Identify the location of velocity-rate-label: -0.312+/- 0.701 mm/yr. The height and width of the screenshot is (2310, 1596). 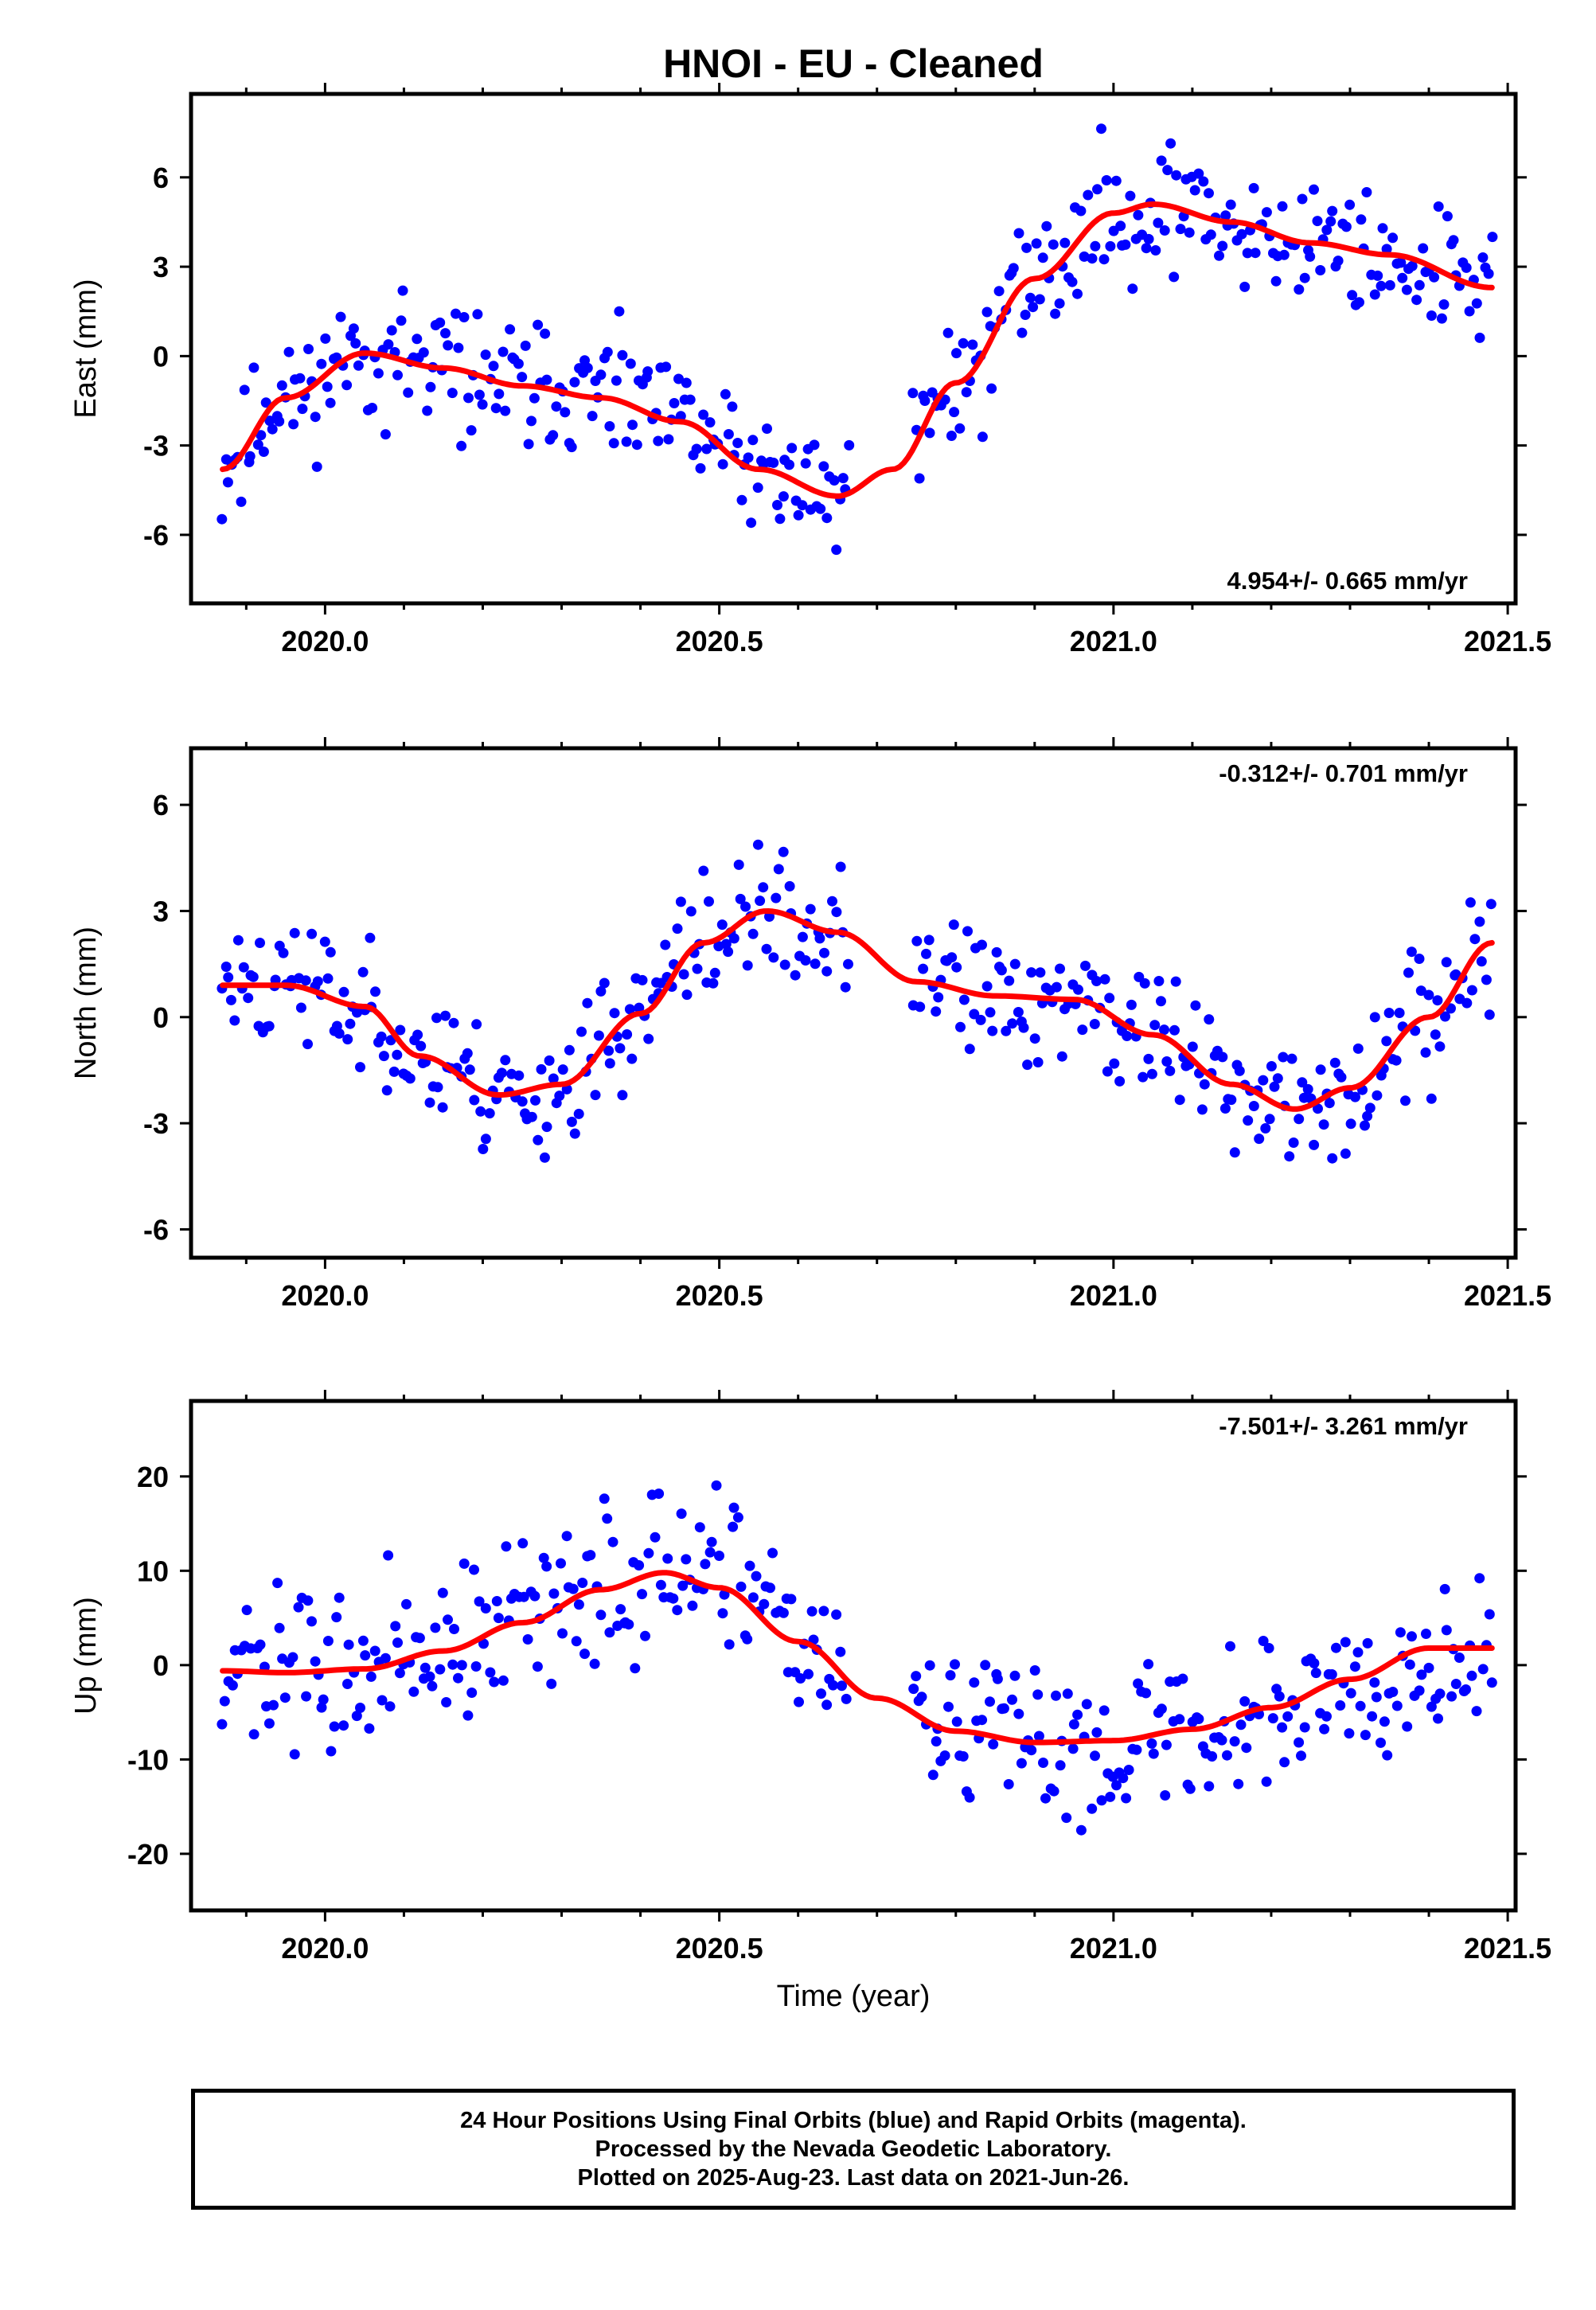
(1343, 773).